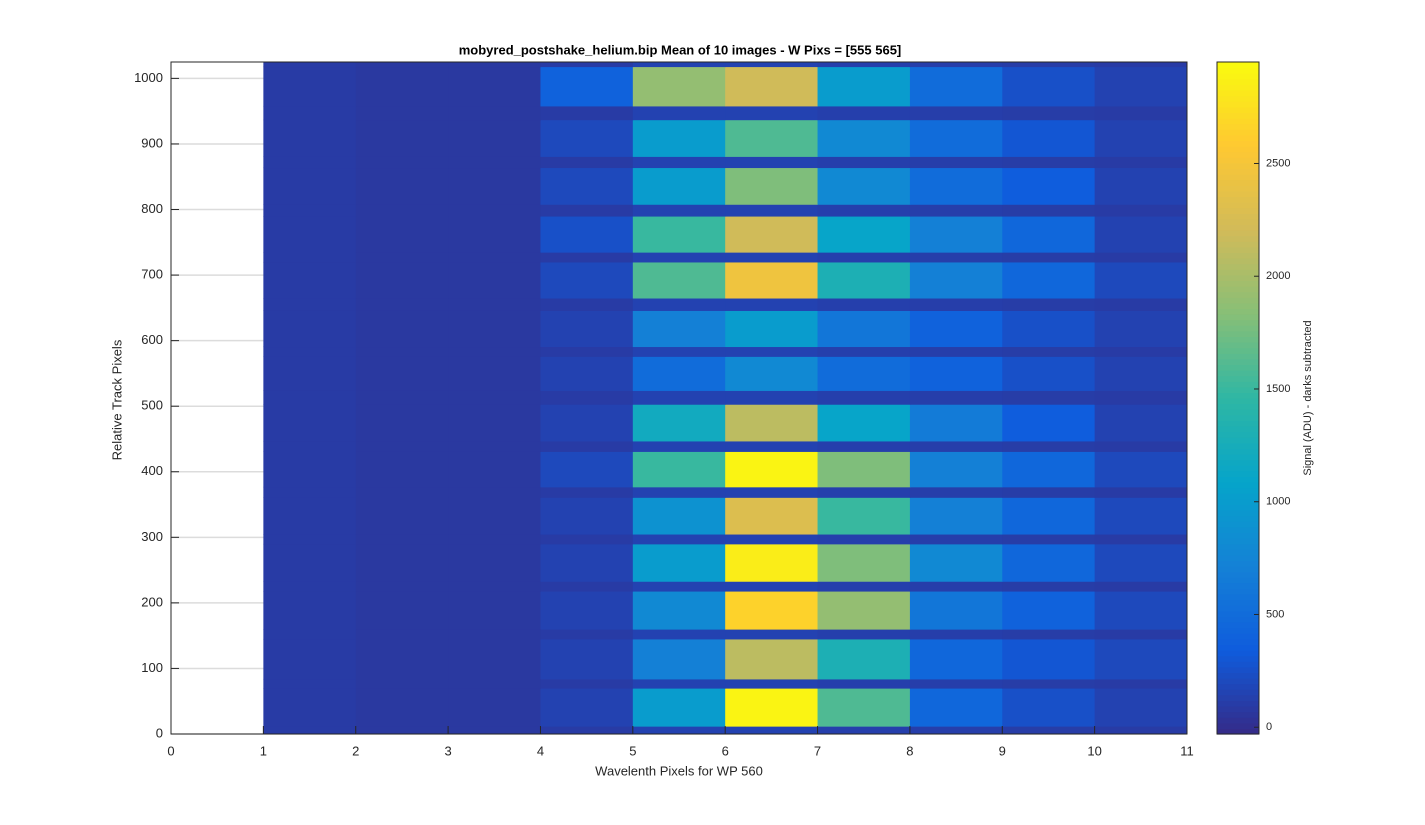  Describe the element at coordinates (679, 770) in the screenshot. I see `x-axis-label: Wavelenth Pixels for WP 560` at that location.